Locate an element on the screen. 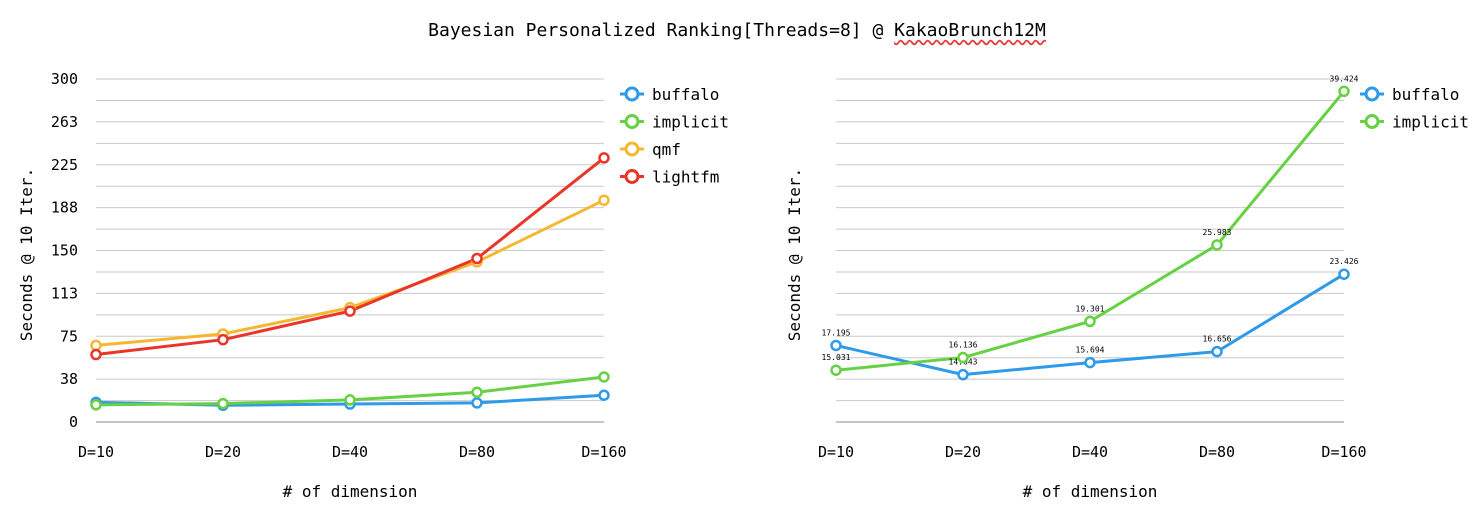 This screenshot has height=518, width=1474. left-legend-label-lightfm: lightfm is located at coordinates (685, 177).